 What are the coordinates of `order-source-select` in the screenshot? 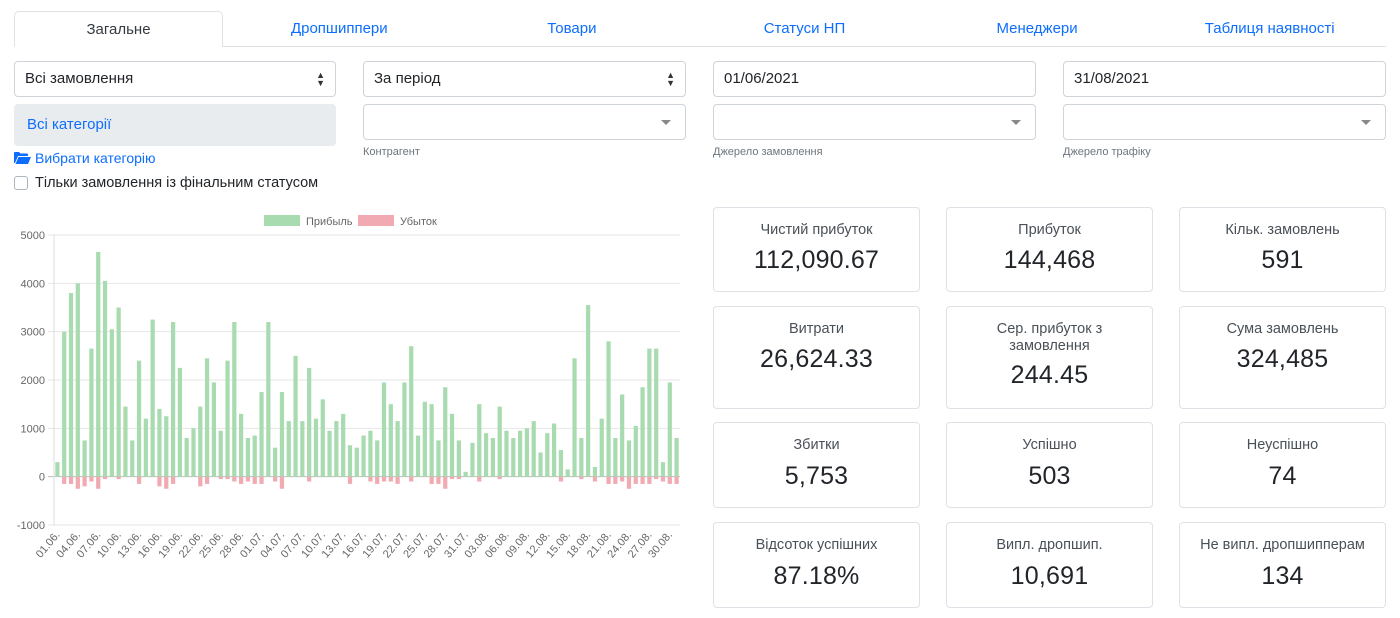 It's located at (874, 122).